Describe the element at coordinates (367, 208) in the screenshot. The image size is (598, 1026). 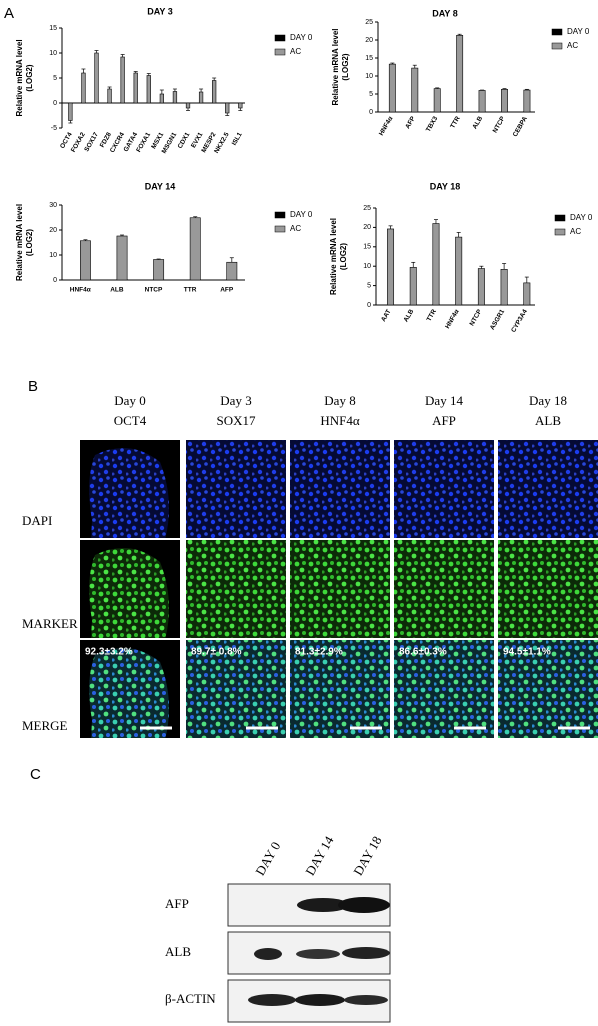
I see `y-tick-label: 25` at that location.